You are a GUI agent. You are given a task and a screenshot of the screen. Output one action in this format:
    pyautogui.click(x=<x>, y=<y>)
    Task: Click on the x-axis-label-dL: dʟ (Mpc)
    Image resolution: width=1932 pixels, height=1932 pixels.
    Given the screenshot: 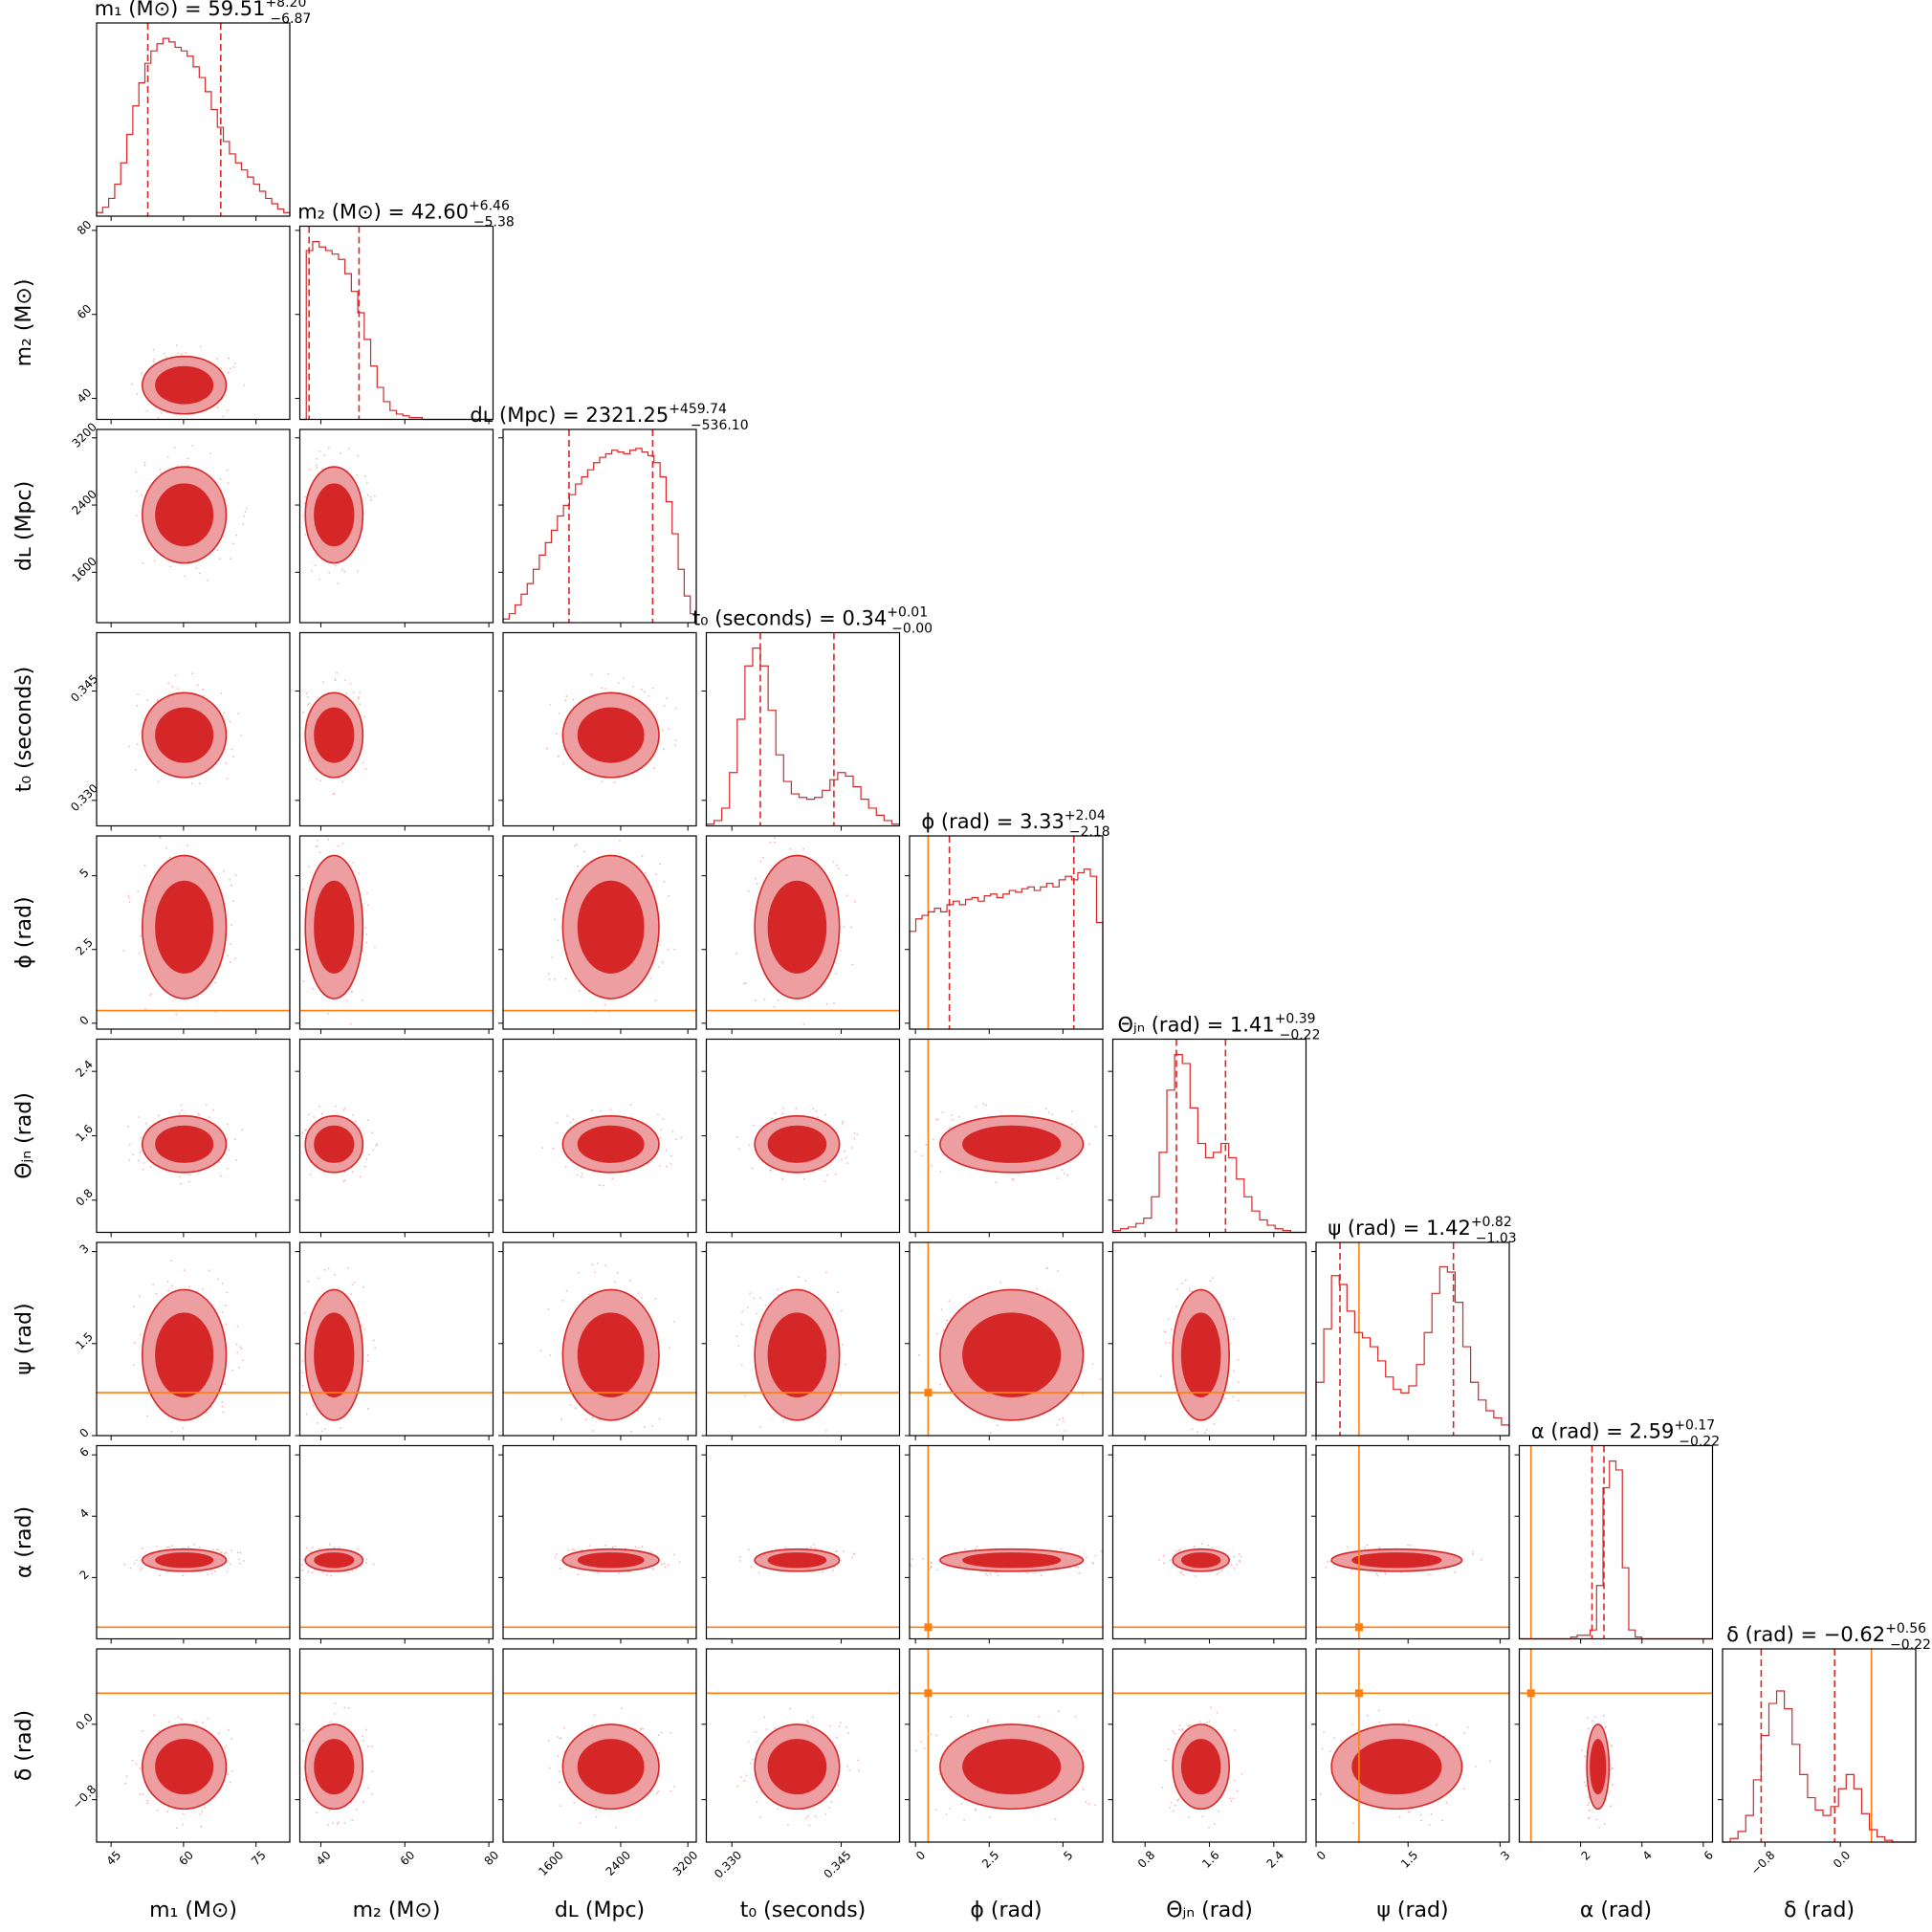 What is the action you would take?
    pyautogui.click(x=600, y=1910)
    